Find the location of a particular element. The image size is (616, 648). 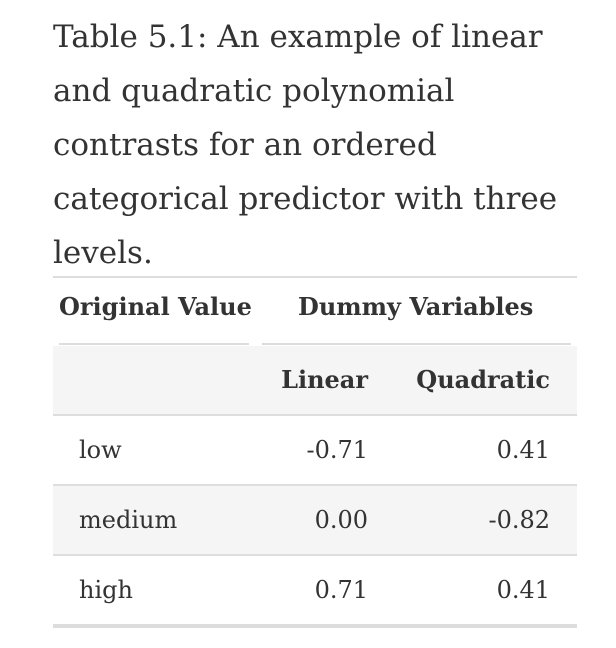

cell-linear: 0.00 is located at coordinates (341, 520).